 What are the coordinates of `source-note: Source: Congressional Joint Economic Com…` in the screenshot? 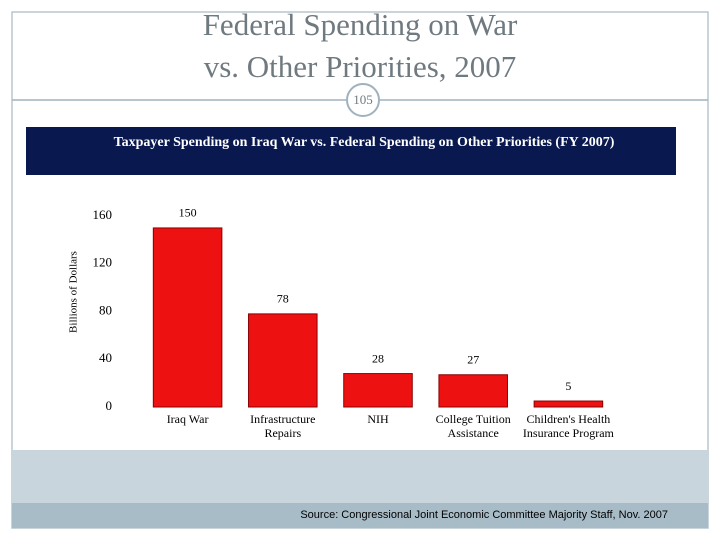 It's located at (484, 515).